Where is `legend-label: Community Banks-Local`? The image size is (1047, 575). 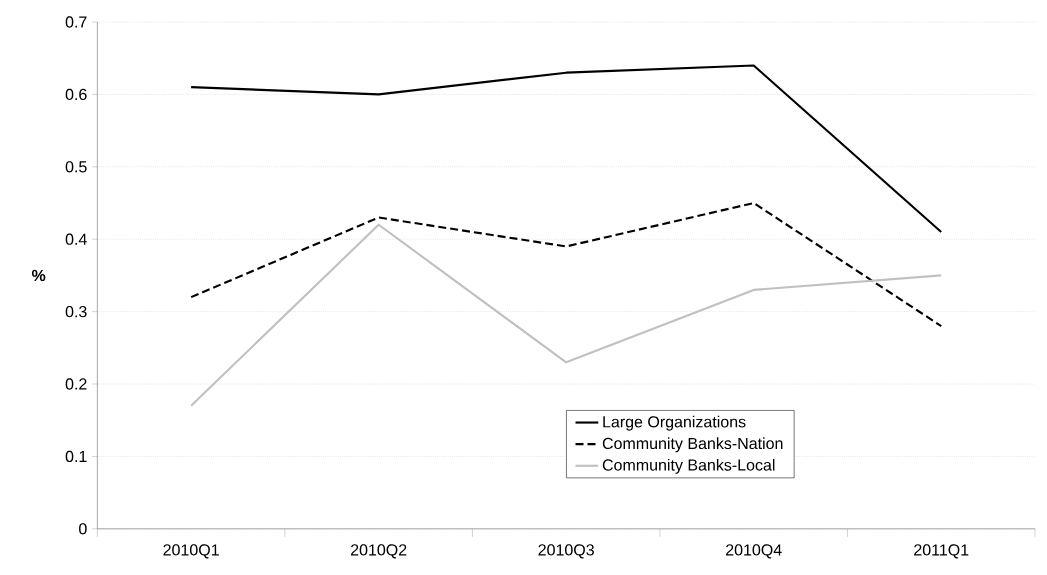 legend-label: Community Banks-Local is located at coordinates (688, 466).